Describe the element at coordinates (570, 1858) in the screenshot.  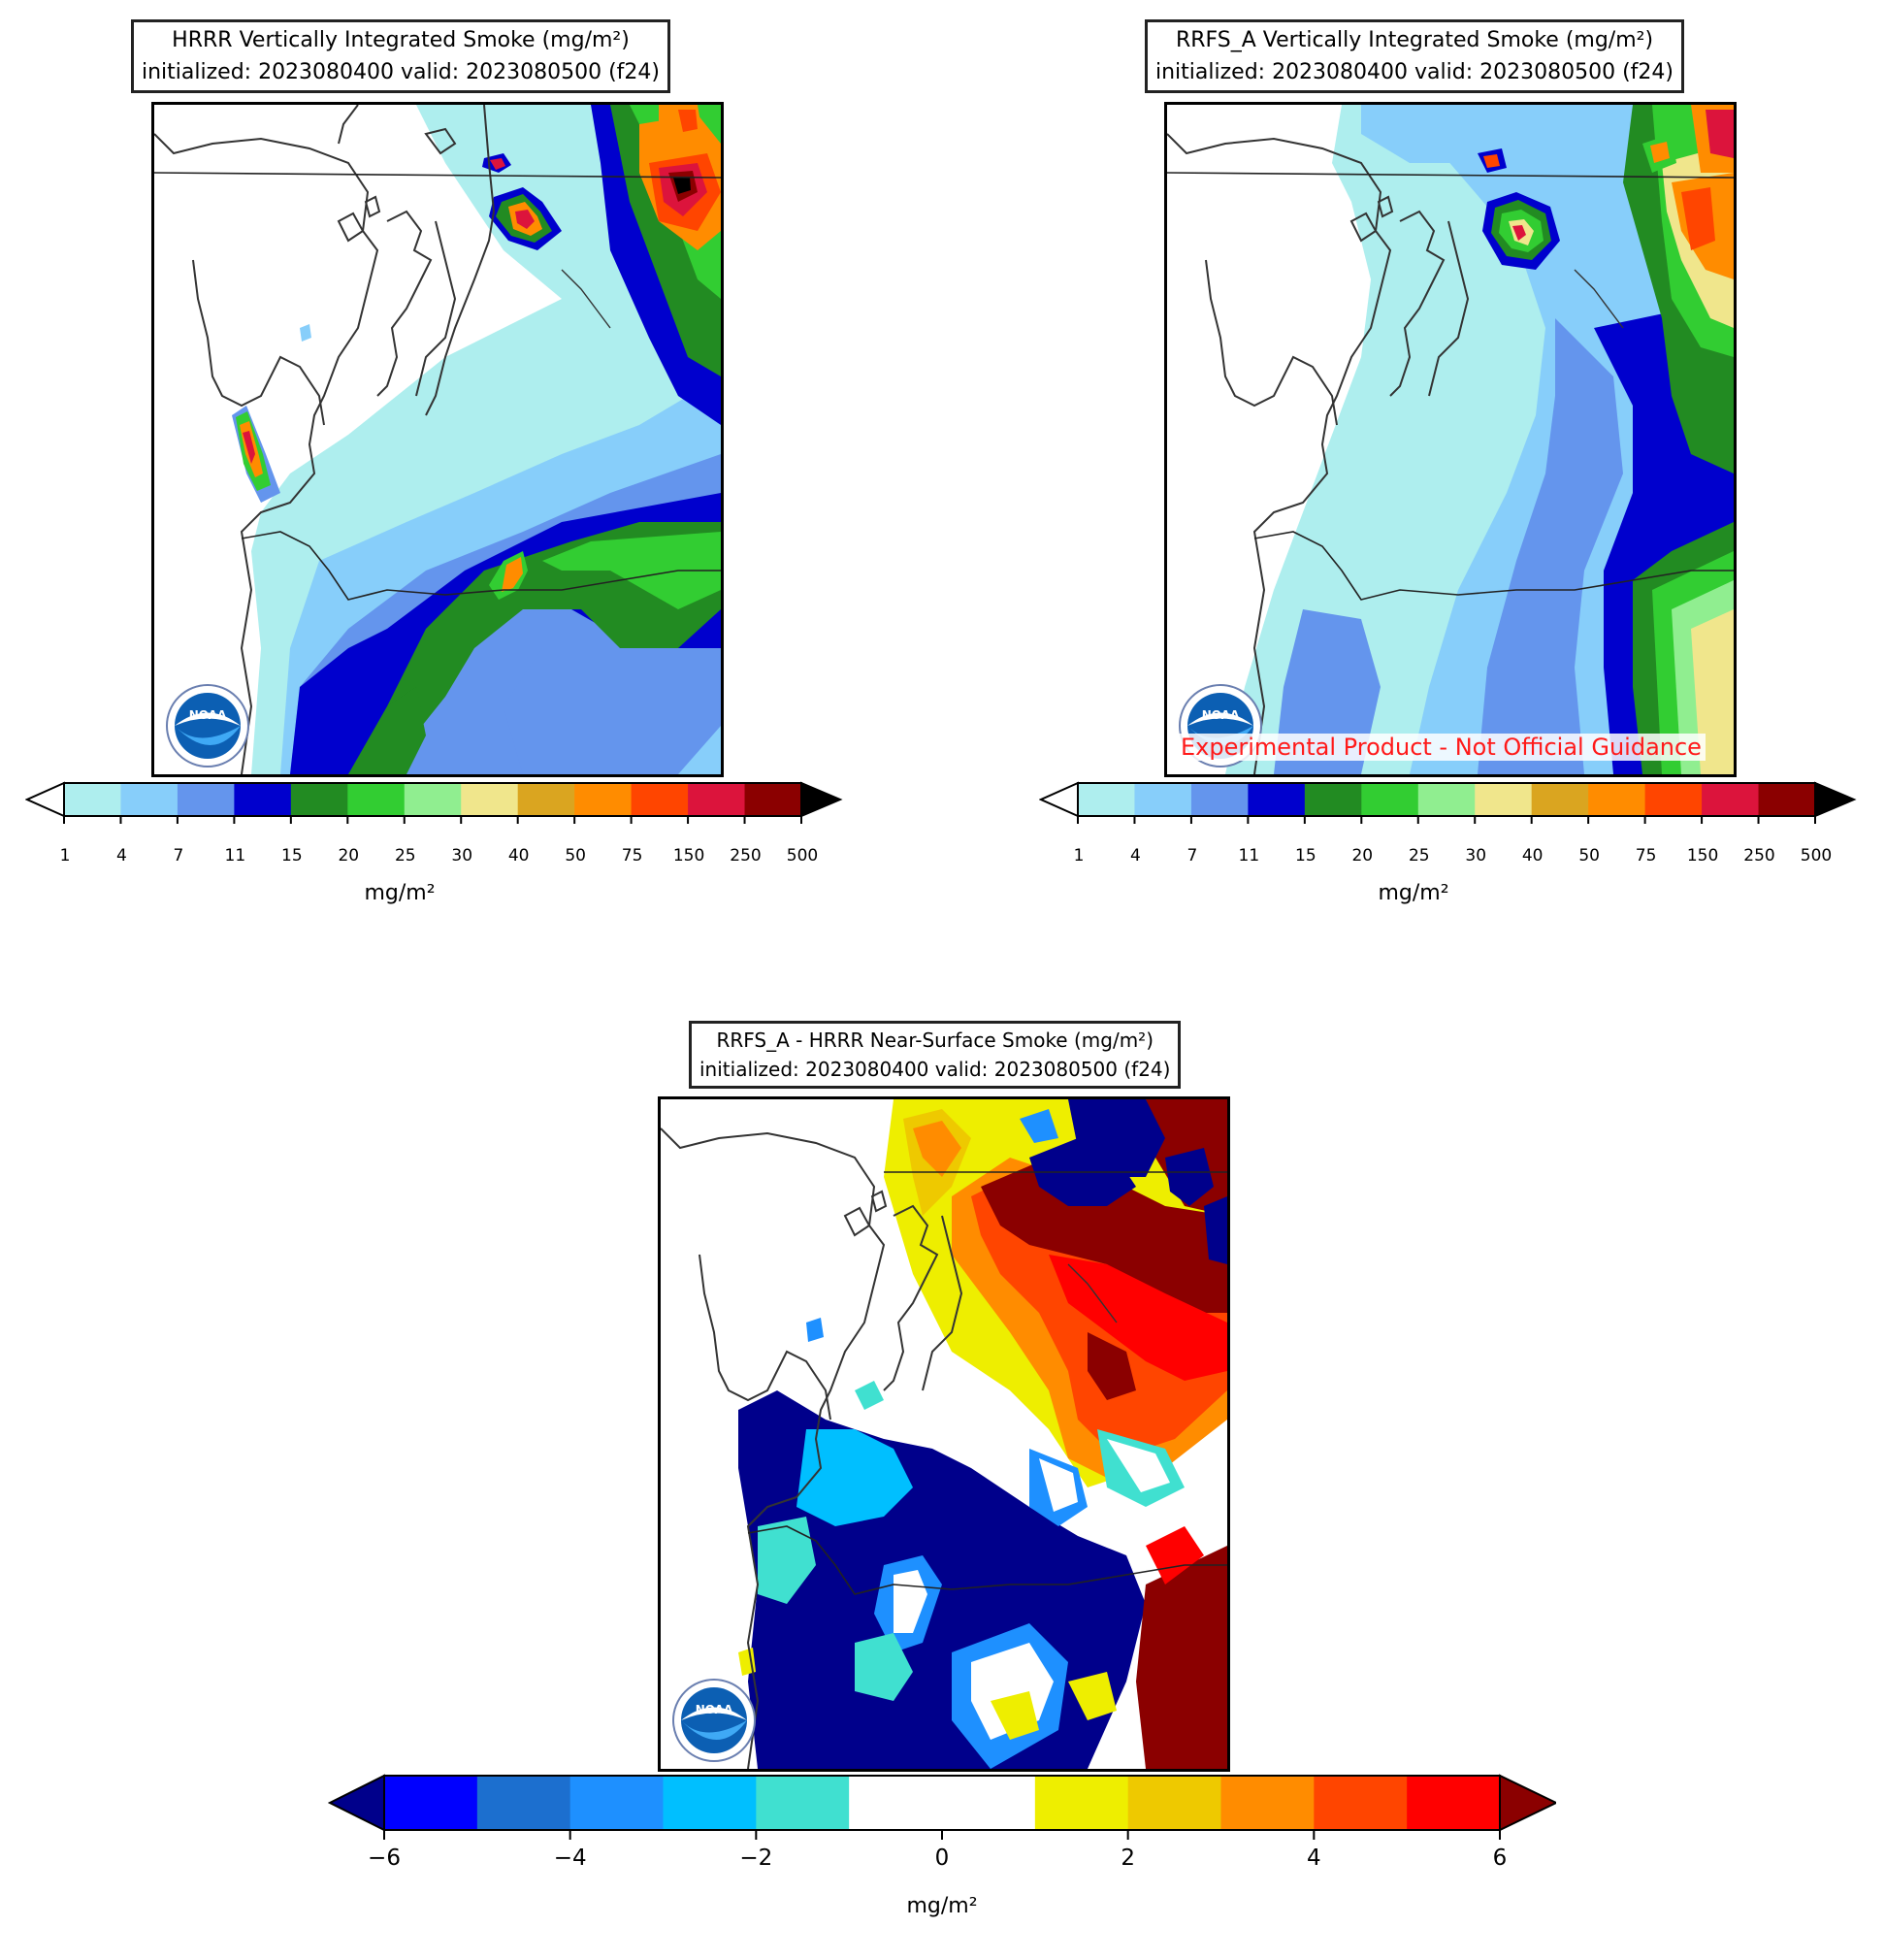
I see `colorbar-tick-label: −4` at that location.